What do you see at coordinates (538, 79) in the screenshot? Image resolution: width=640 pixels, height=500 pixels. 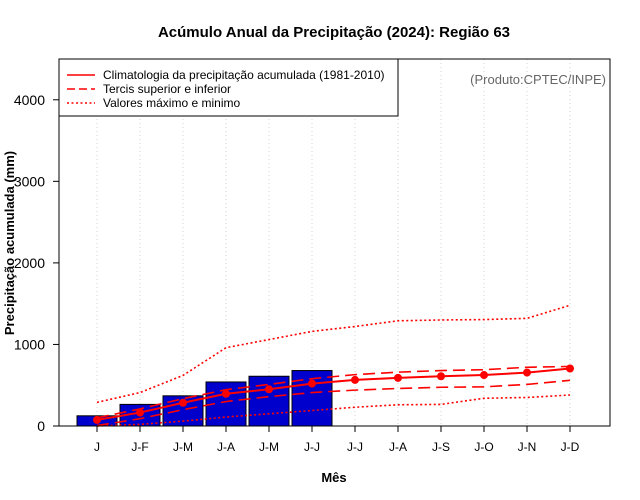 I see `credit-text: (Produto:CPTEC/INPE)` at bounding box center [538, 79].